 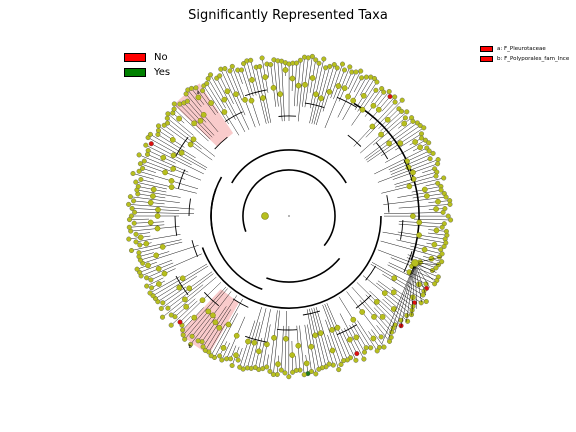 I want to click on legend-item-no: No, so click(x=147, y=57).